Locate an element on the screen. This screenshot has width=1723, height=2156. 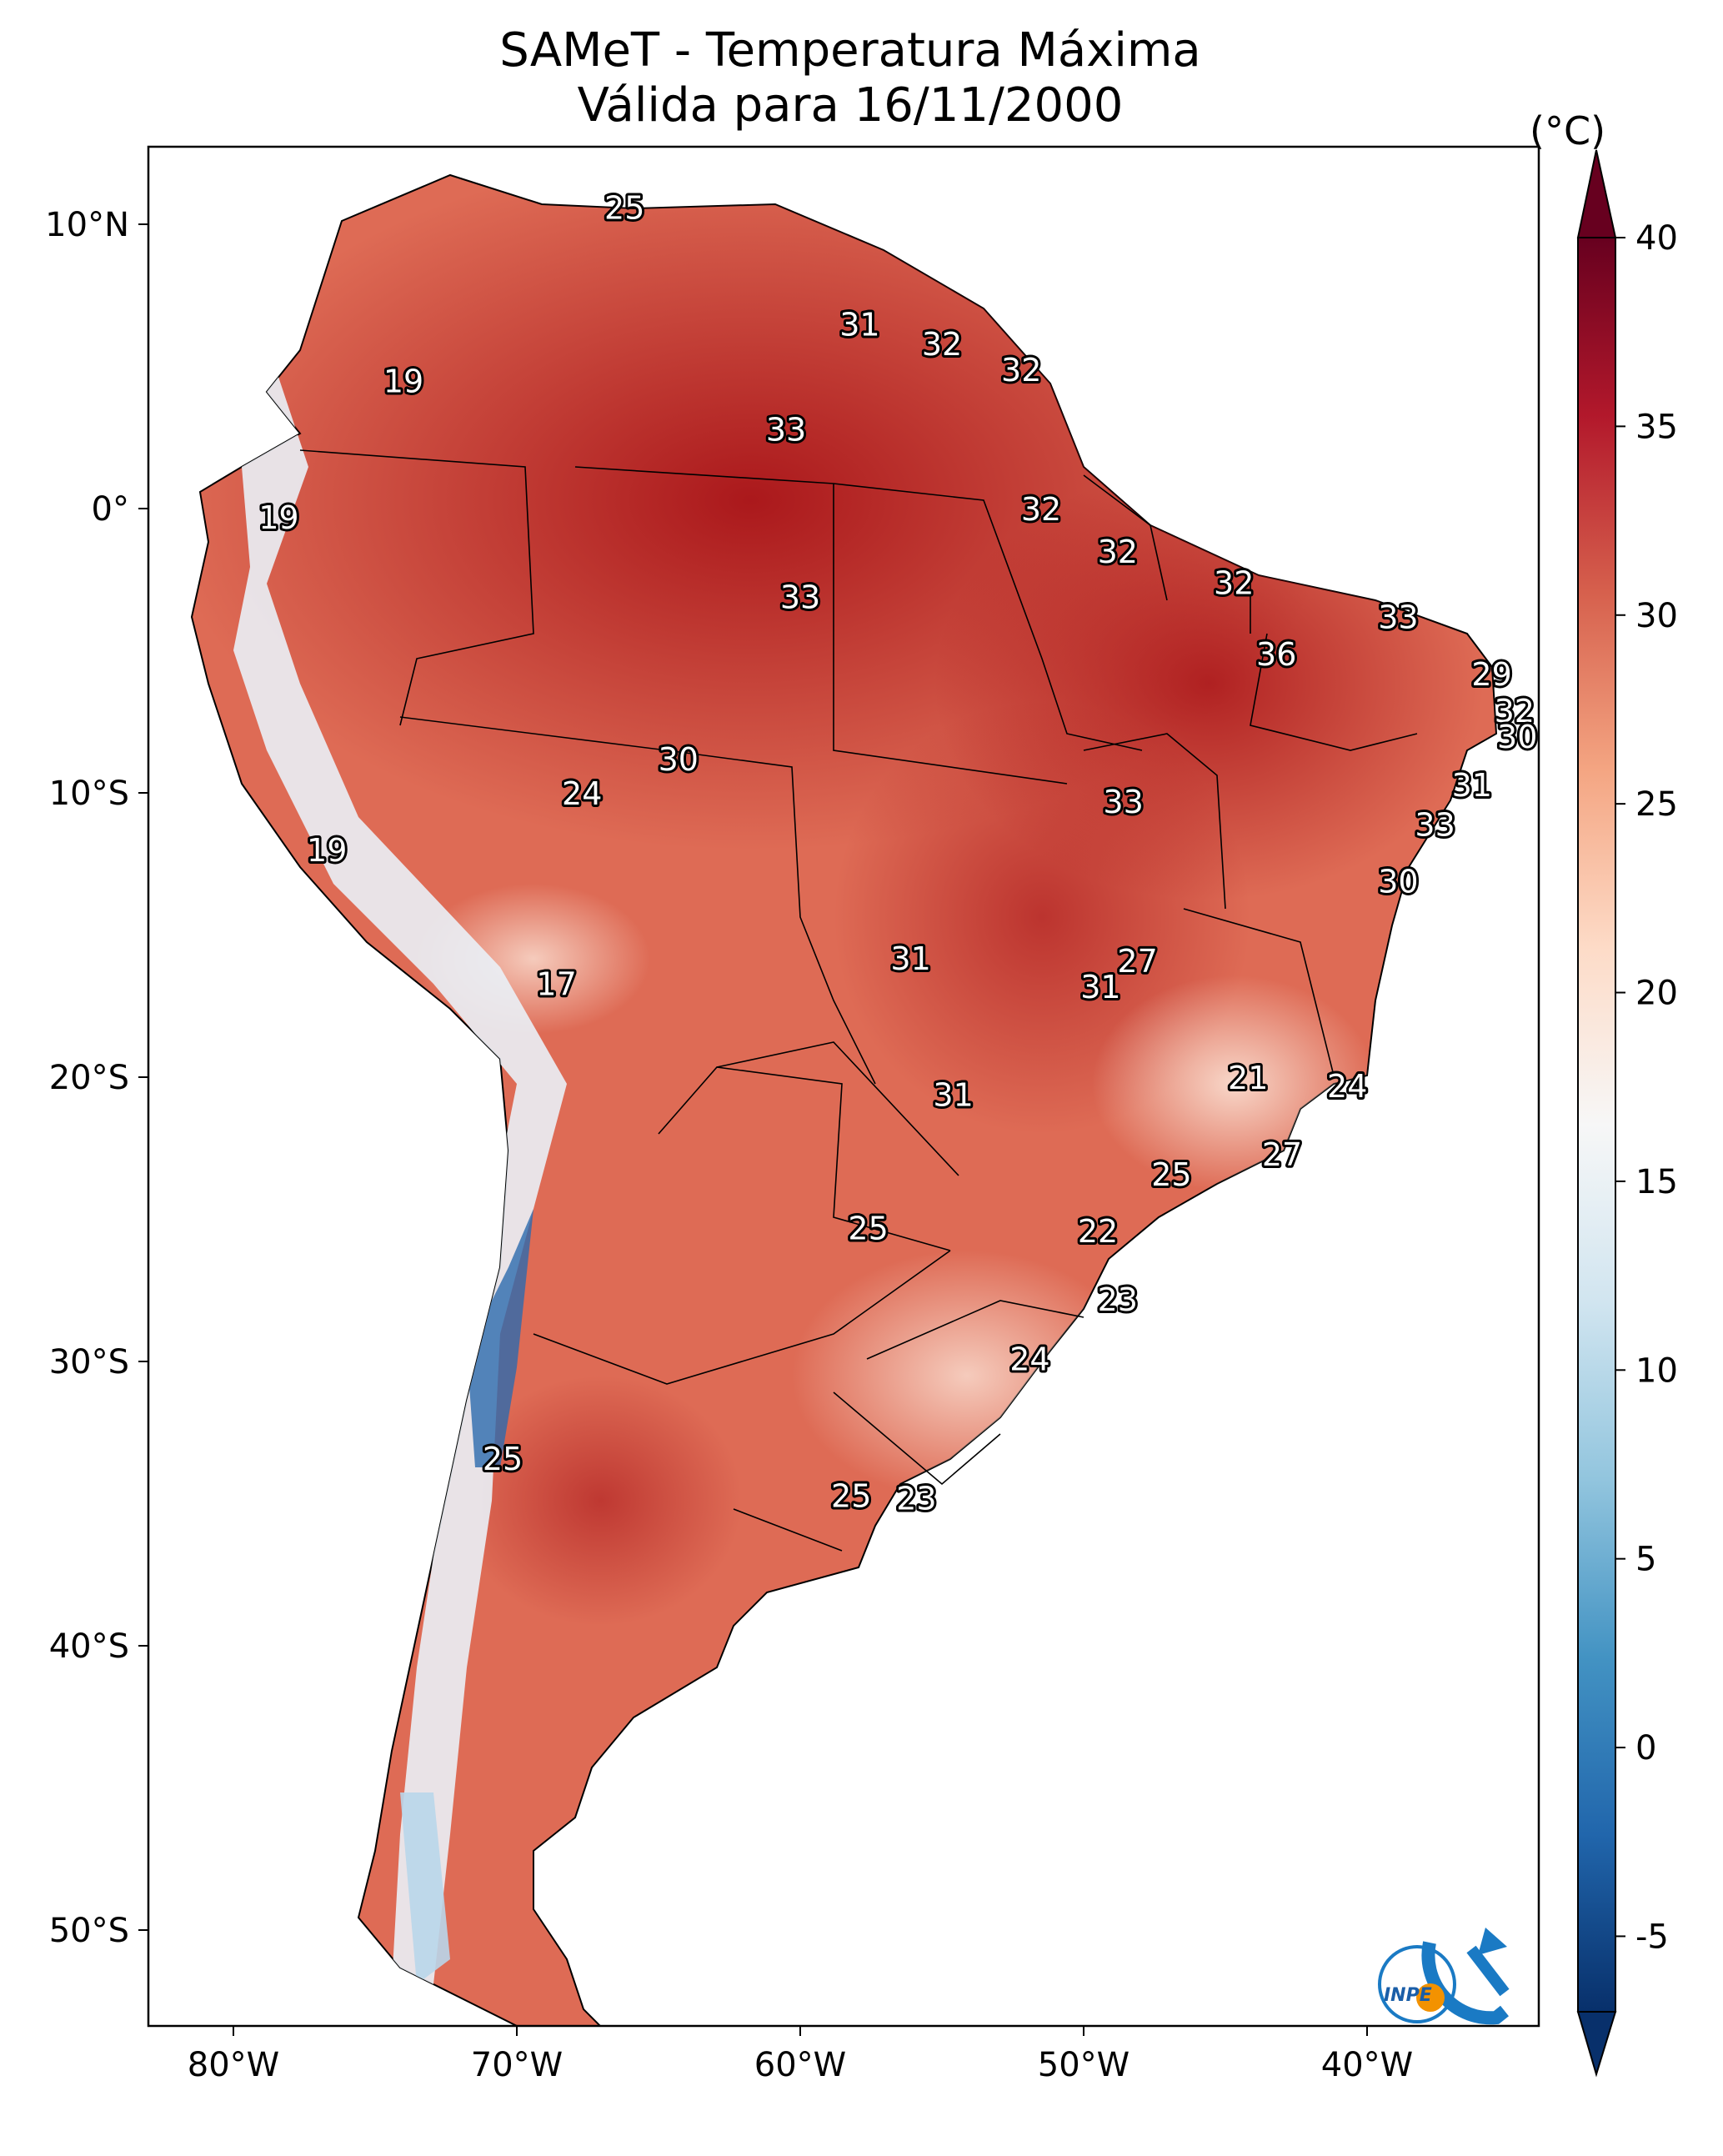
colorbar-tick-label: 0 is located at coordinates (1645, 1748).